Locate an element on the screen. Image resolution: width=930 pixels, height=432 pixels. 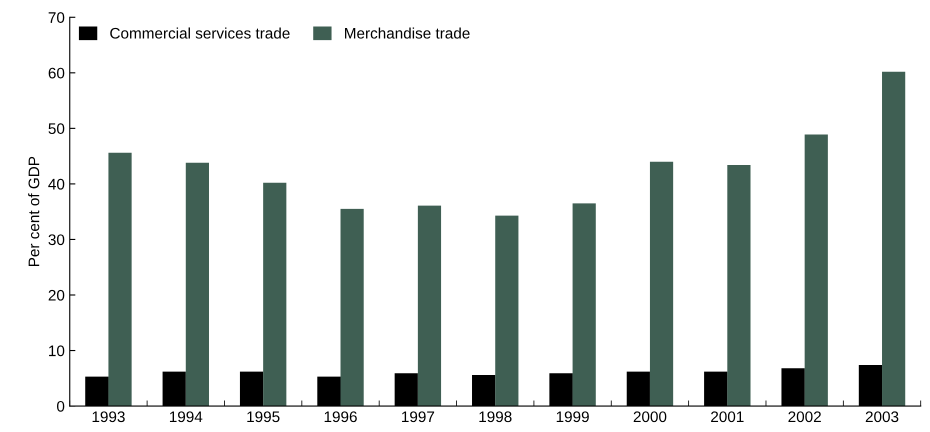
x-tick-label: 1994 is located at coordinates (186, 416).